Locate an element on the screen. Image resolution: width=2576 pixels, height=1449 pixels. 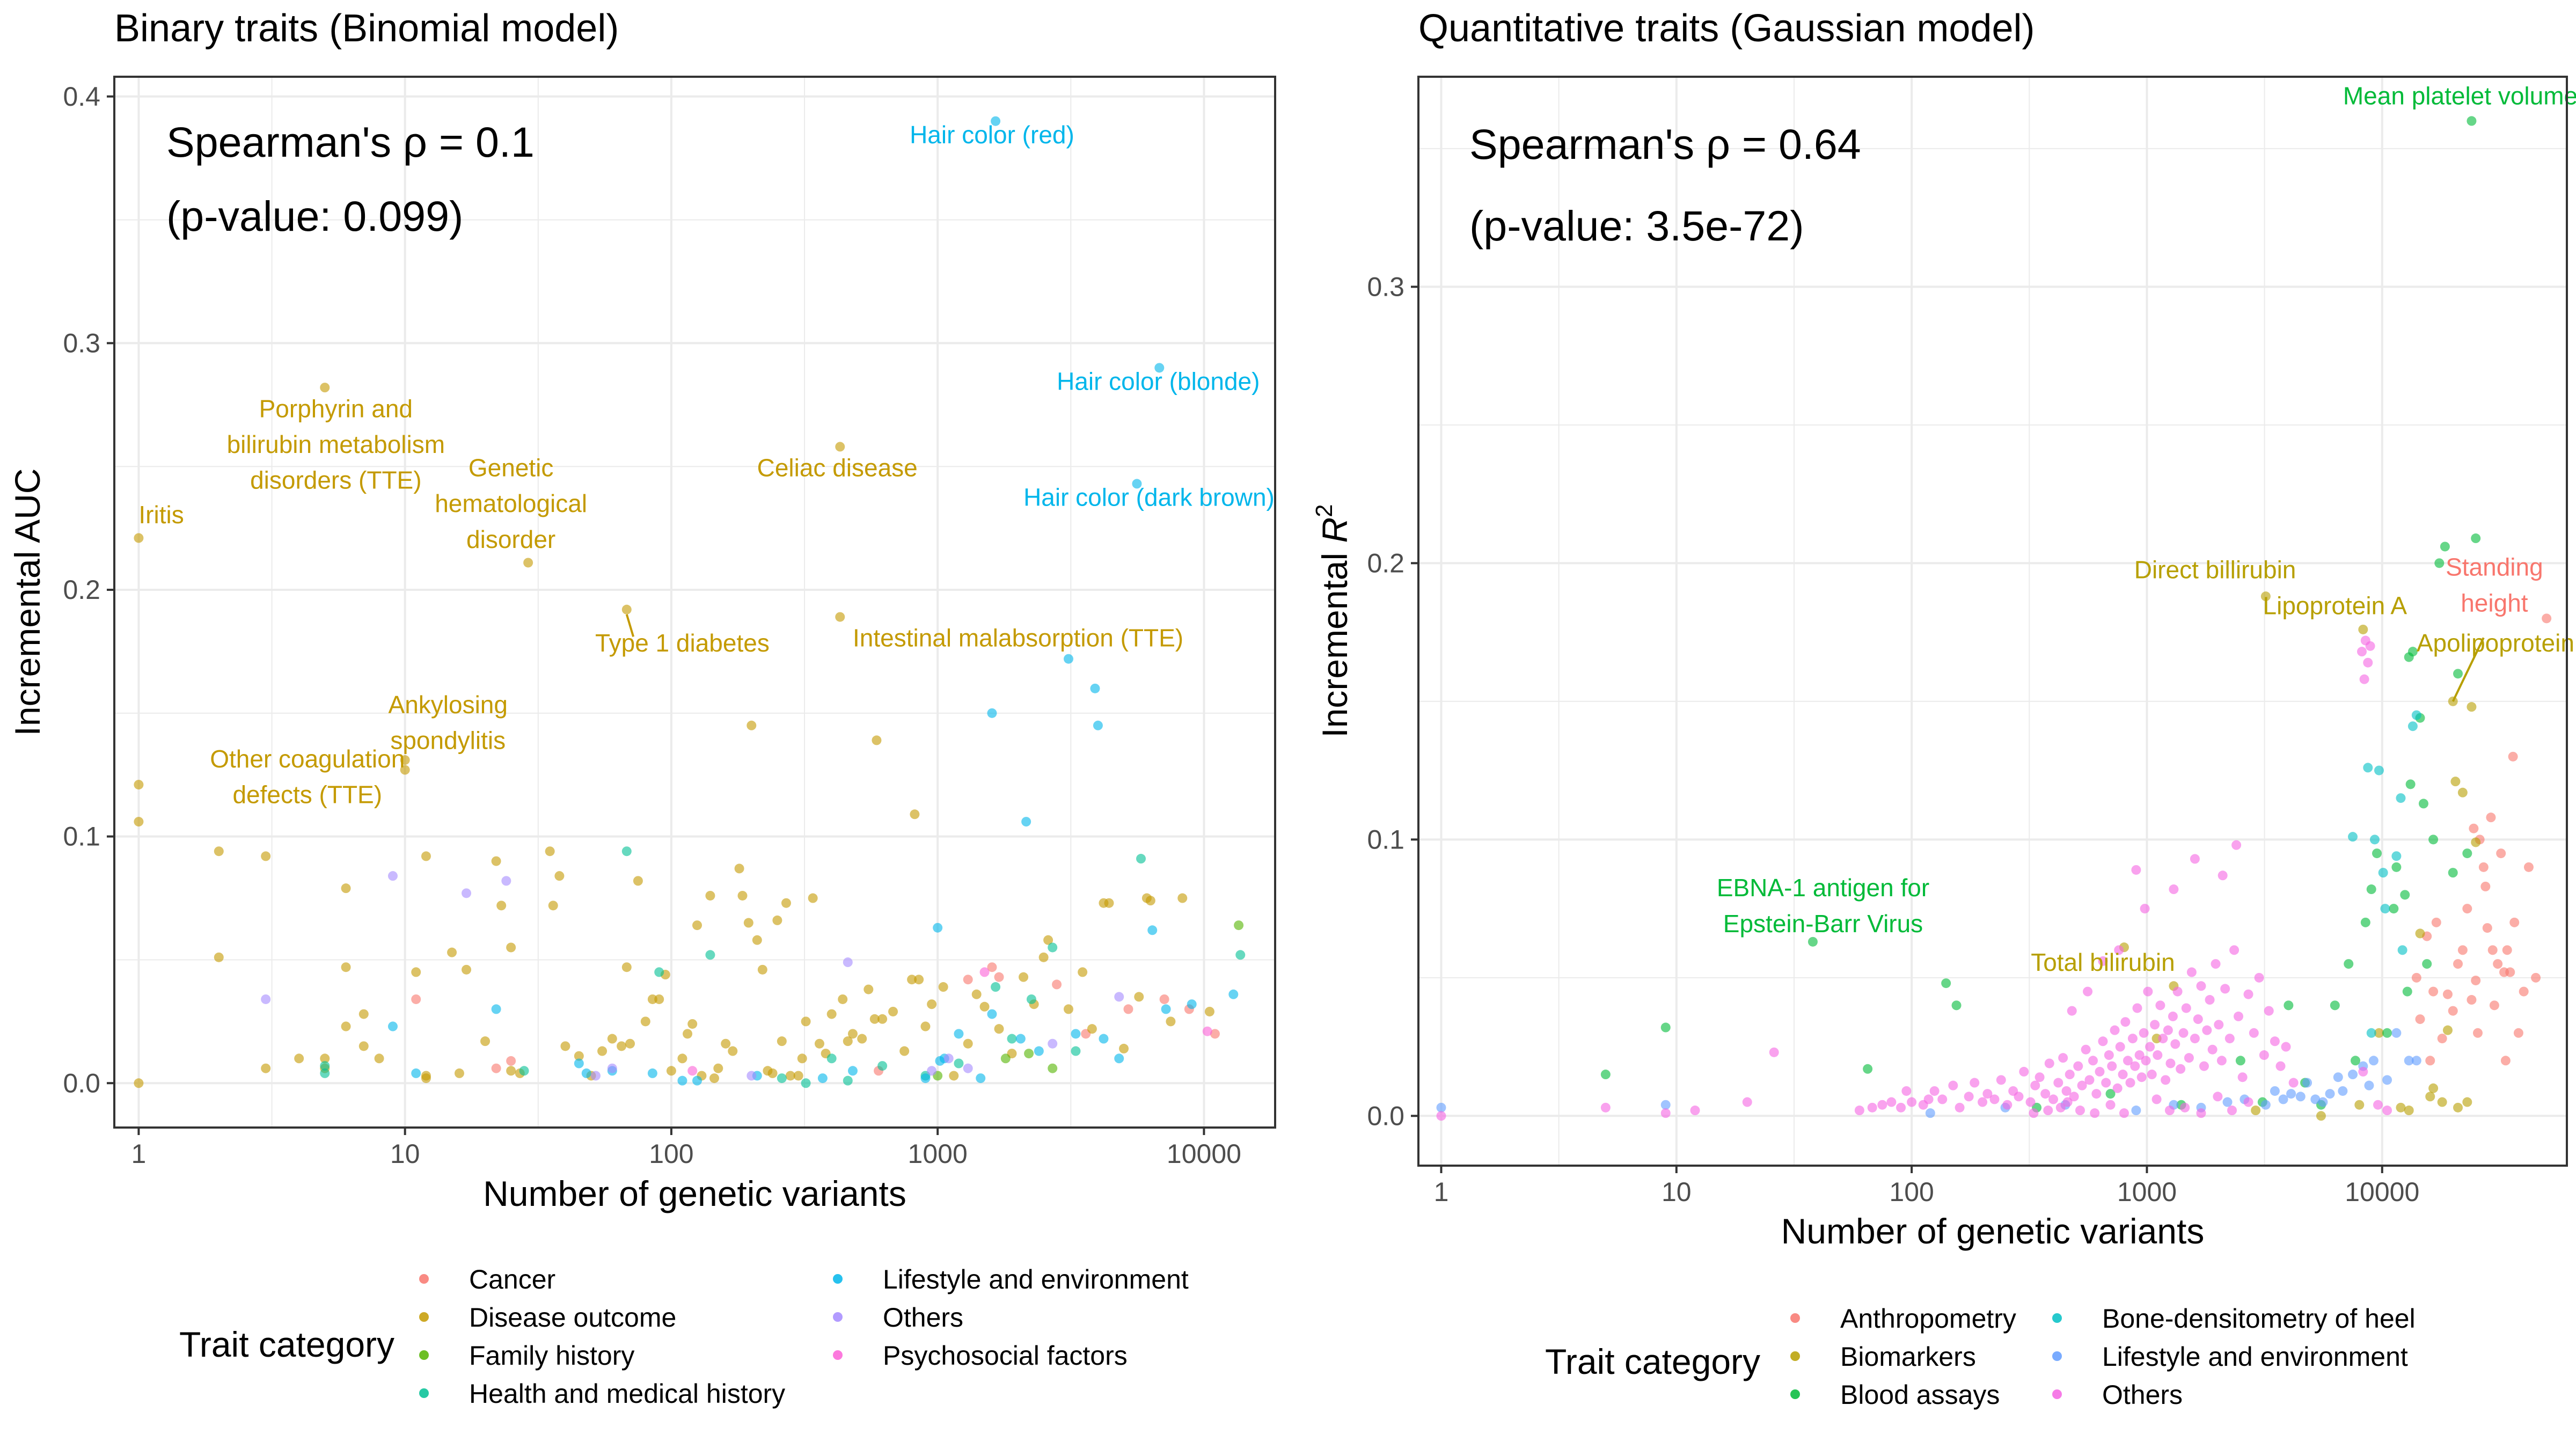
y-tick-label: 0.1 is located at coordinates (1385, 839).